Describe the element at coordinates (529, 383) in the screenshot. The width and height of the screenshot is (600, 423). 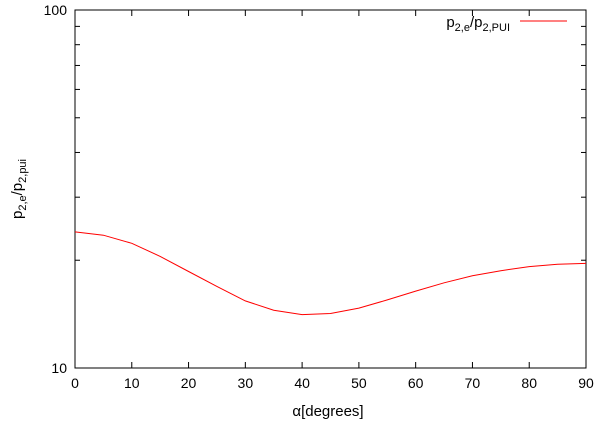
I see `x-tick-label: 80` at that location.